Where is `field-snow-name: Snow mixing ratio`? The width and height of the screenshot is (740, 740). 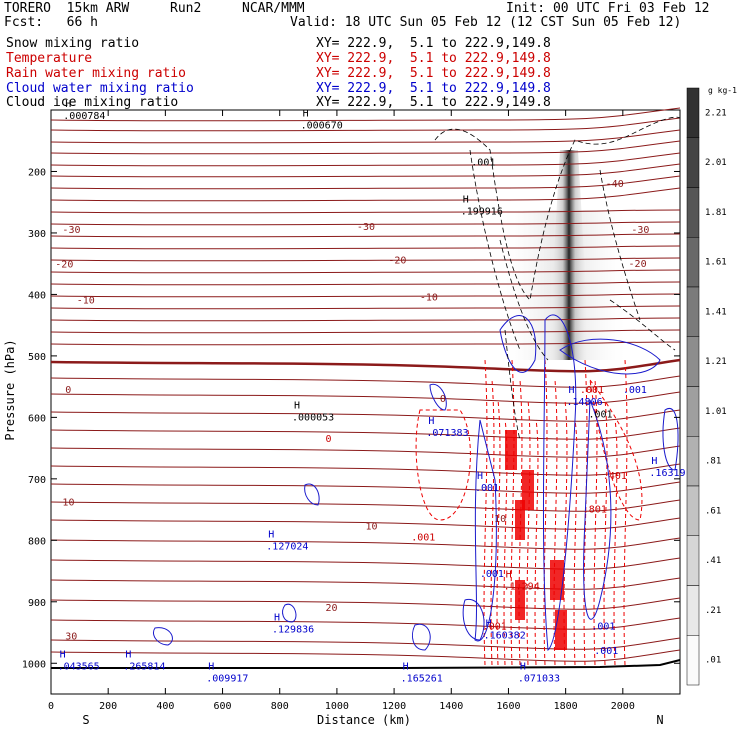
field-snow-name: Snow mixing ratio is located at coordinates (73, 43).